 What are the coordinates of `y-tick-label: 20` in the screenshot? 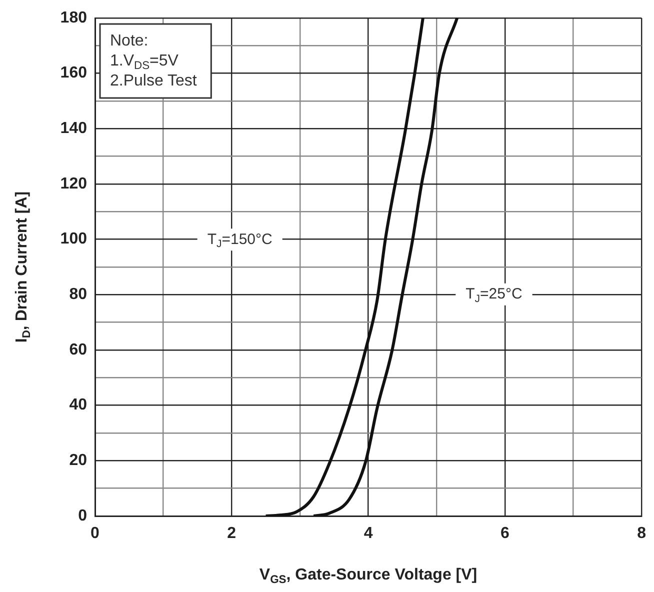 It's located at (78, 461).